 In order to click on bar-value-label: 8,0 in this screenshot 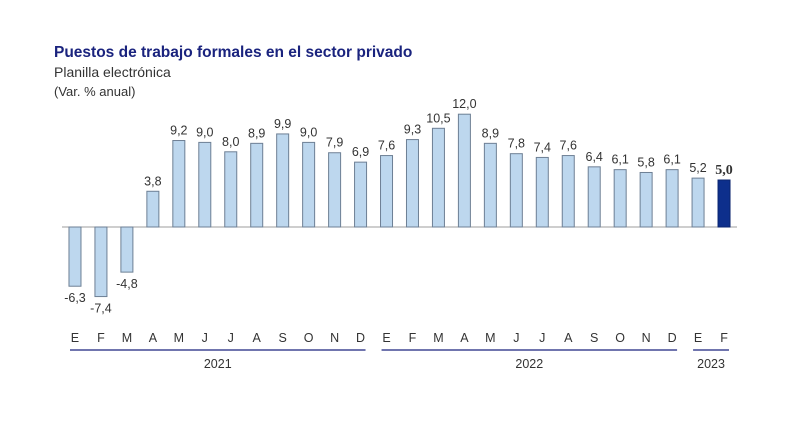, I will do `click(230, 142)`.